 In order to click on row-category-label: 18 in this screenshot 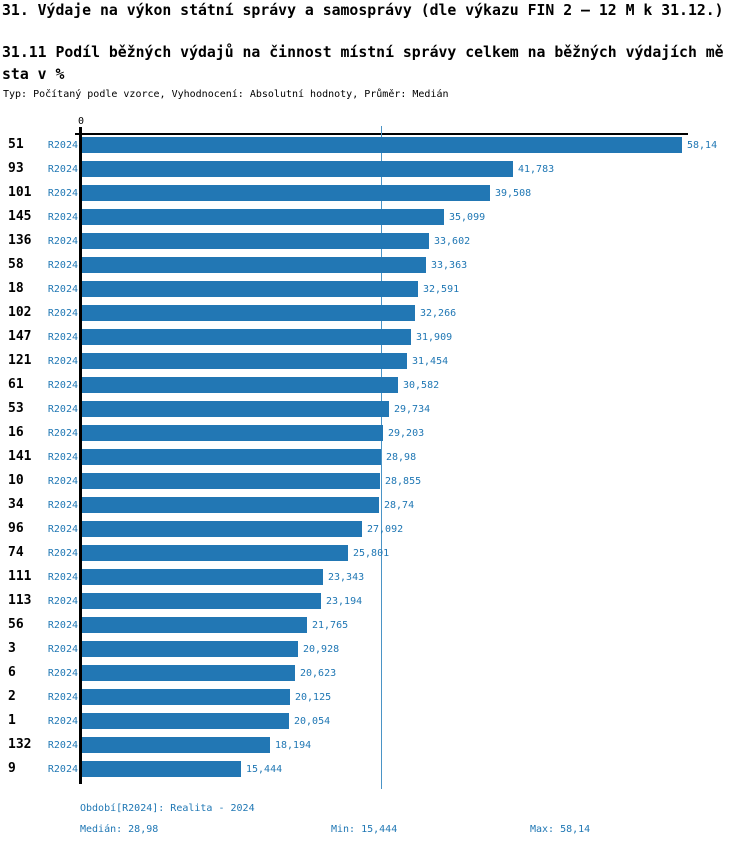, I will do `click(16, 288)`.